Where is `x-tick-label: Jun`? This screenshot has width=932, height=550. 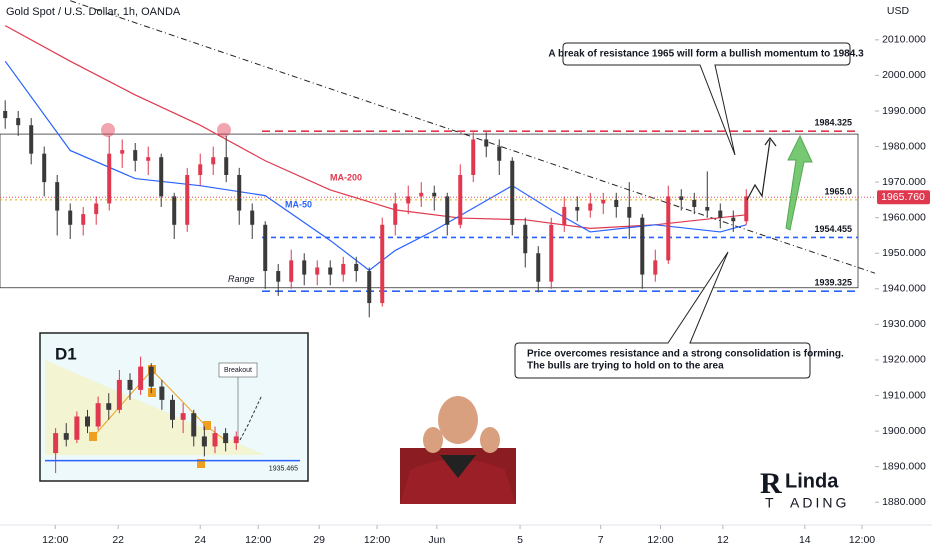
x-tick-label: Jun is located at coordinates (436, 540).